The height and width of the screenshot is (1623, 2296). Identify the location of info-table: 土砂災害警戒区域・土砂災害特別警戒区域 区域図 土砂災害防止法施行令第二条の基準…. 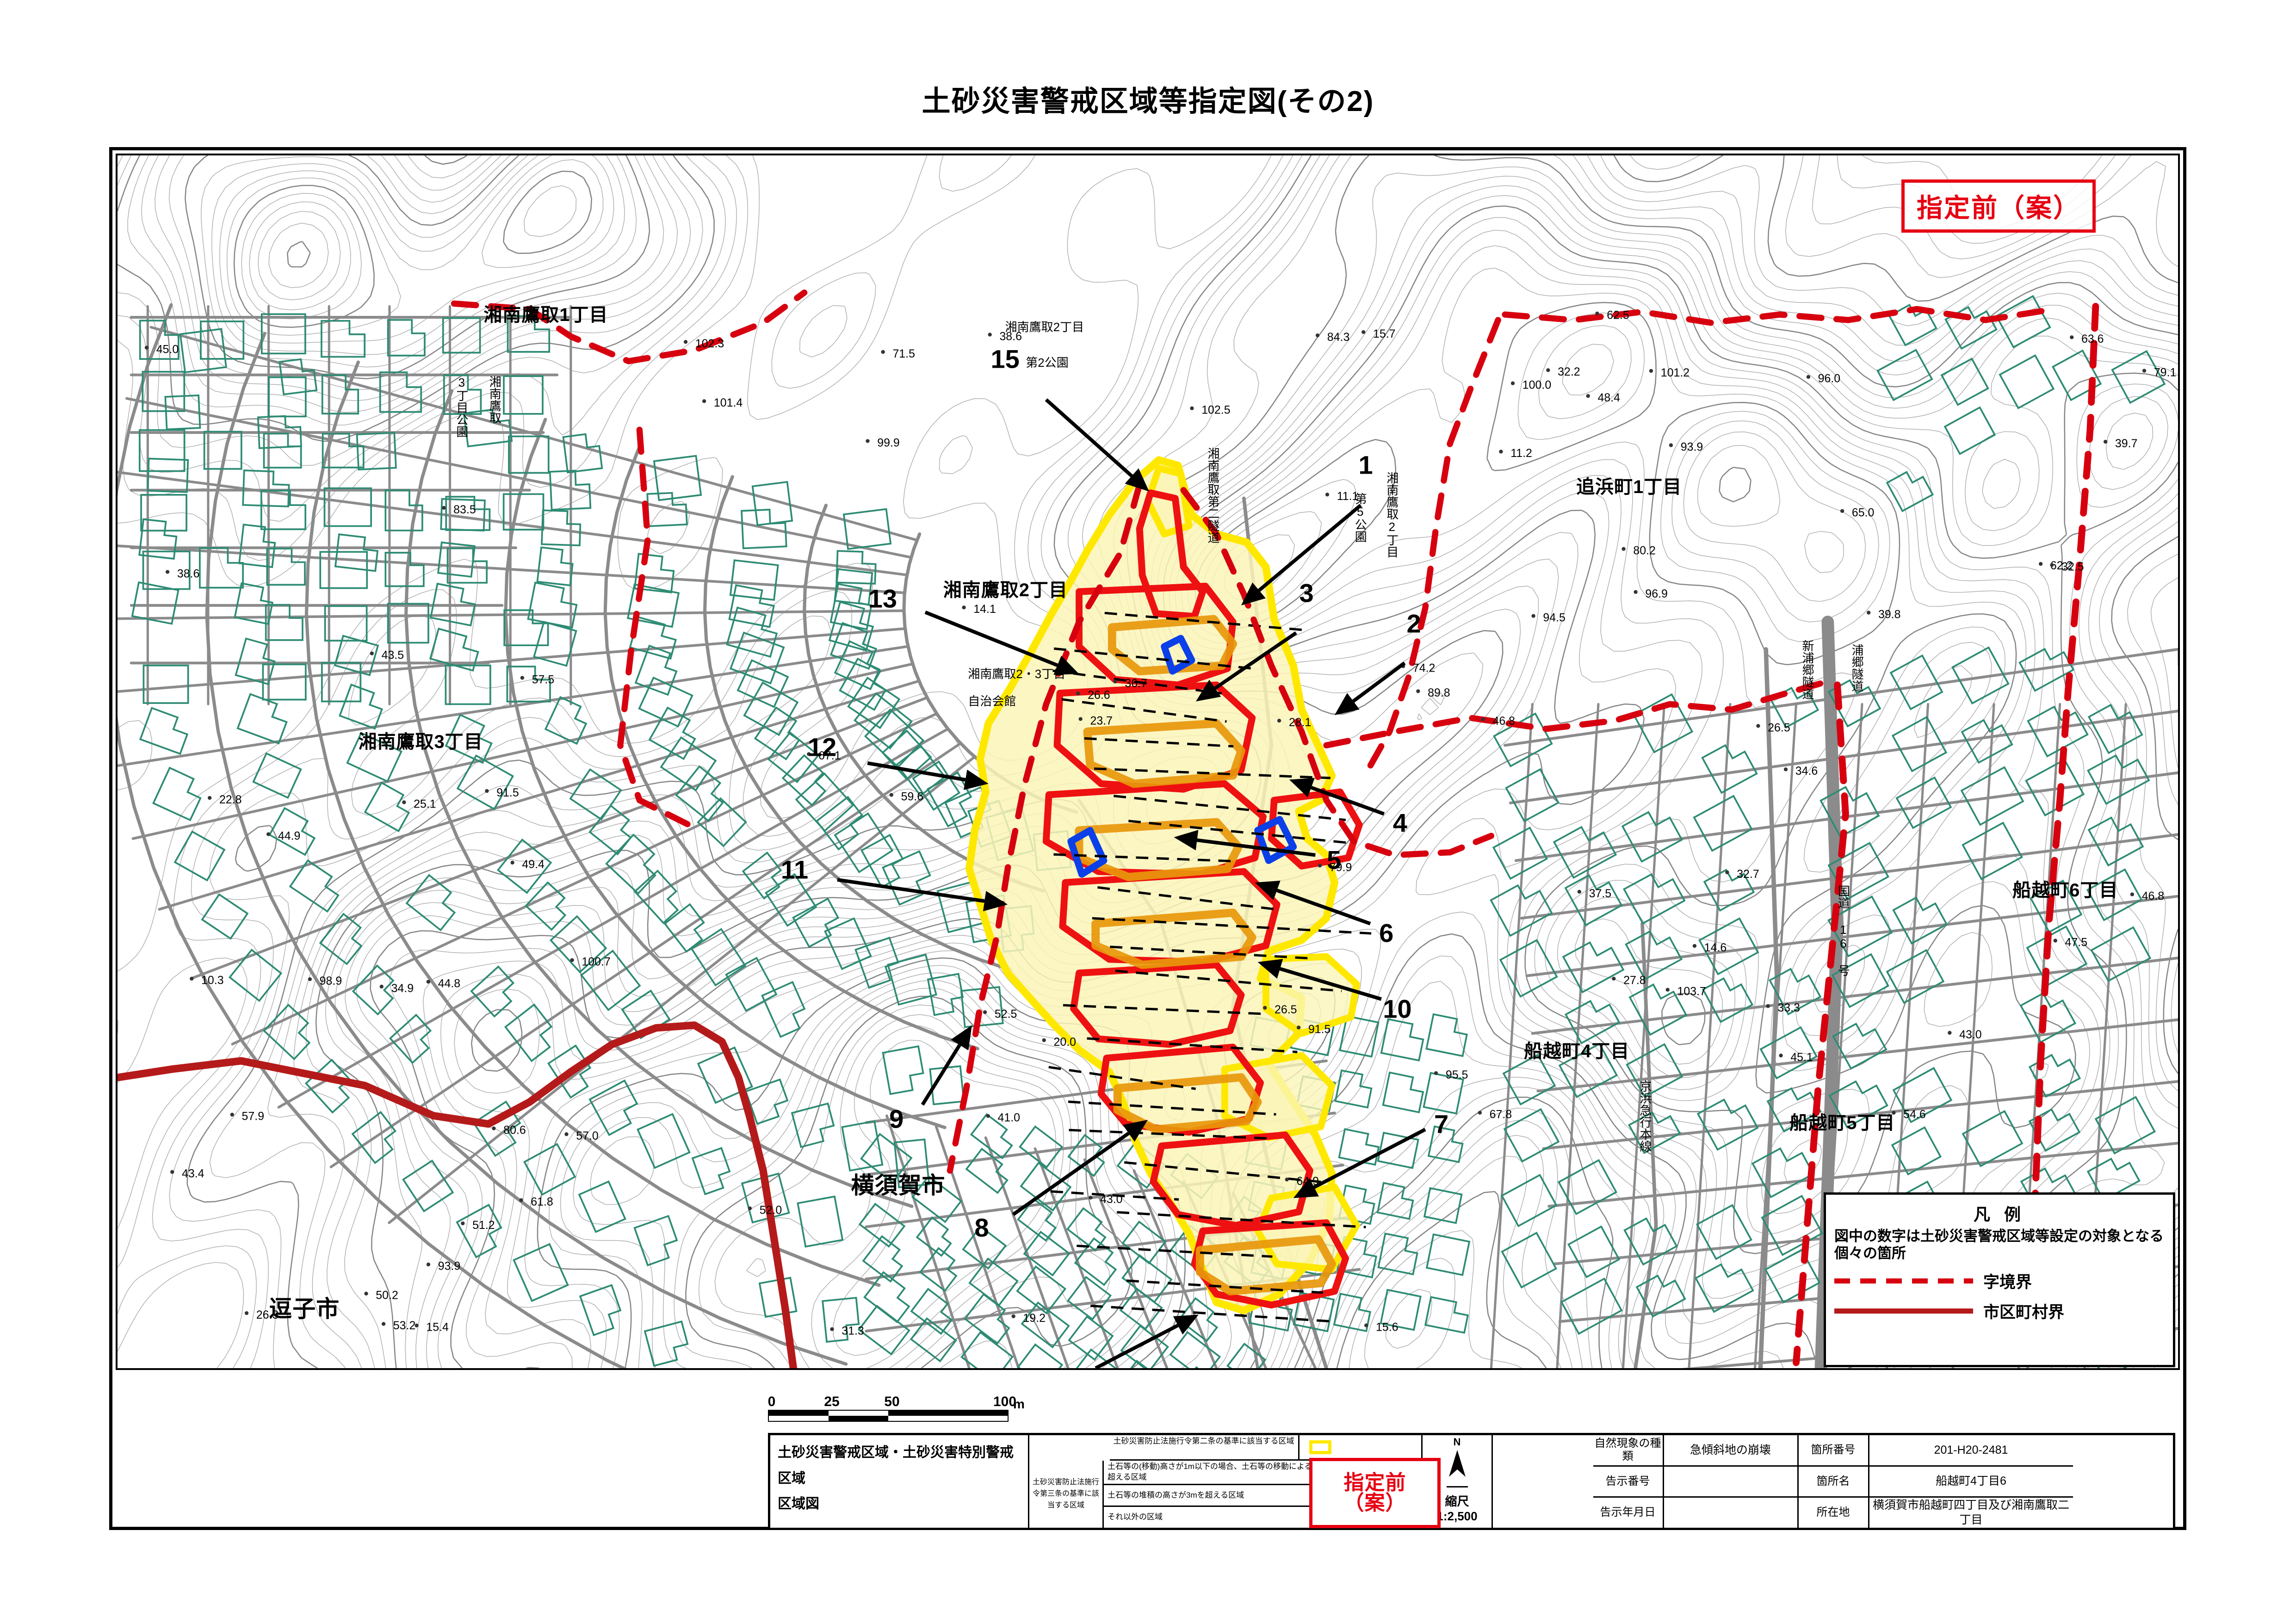
(1471, 1481).